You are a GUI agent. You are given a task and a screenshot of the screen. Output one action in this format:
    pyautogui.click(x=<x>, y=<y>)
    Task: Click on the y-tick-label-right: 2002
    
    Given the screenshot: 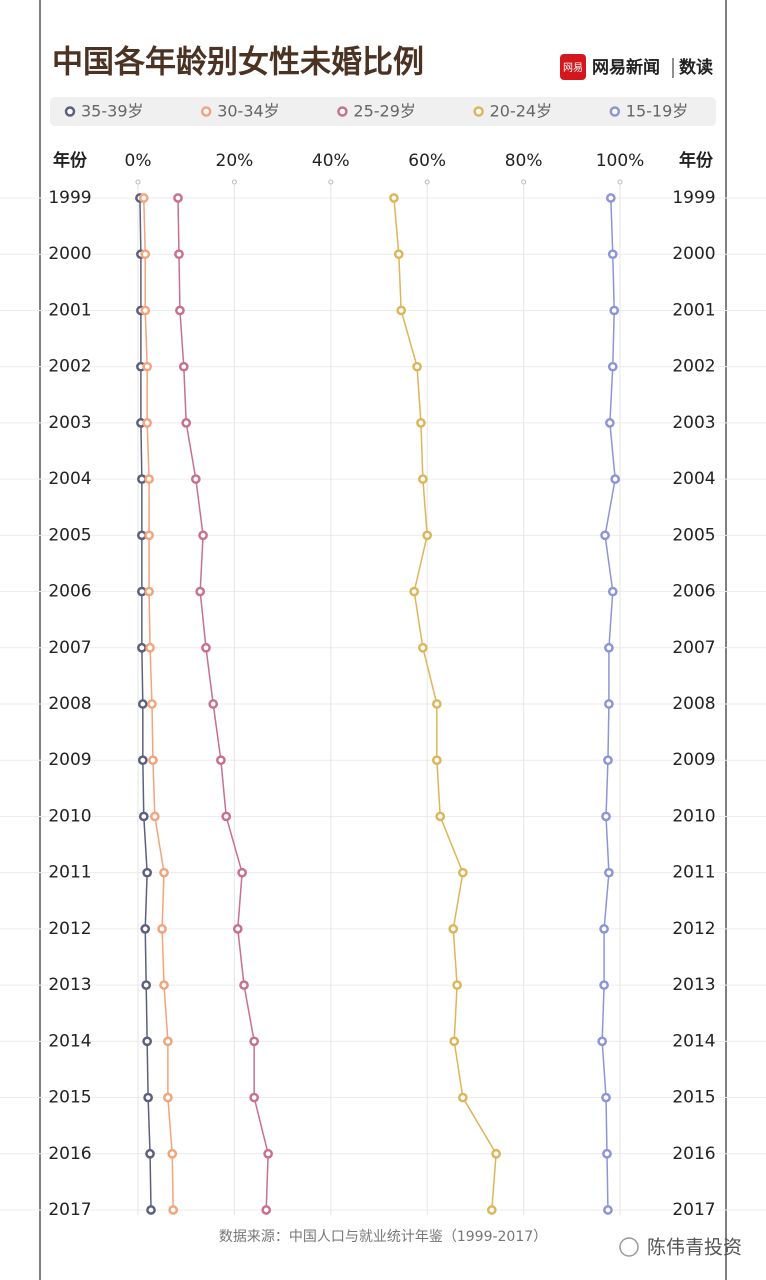 What is the action you would take?
    pyautogui.click(x=693, y=367)
    